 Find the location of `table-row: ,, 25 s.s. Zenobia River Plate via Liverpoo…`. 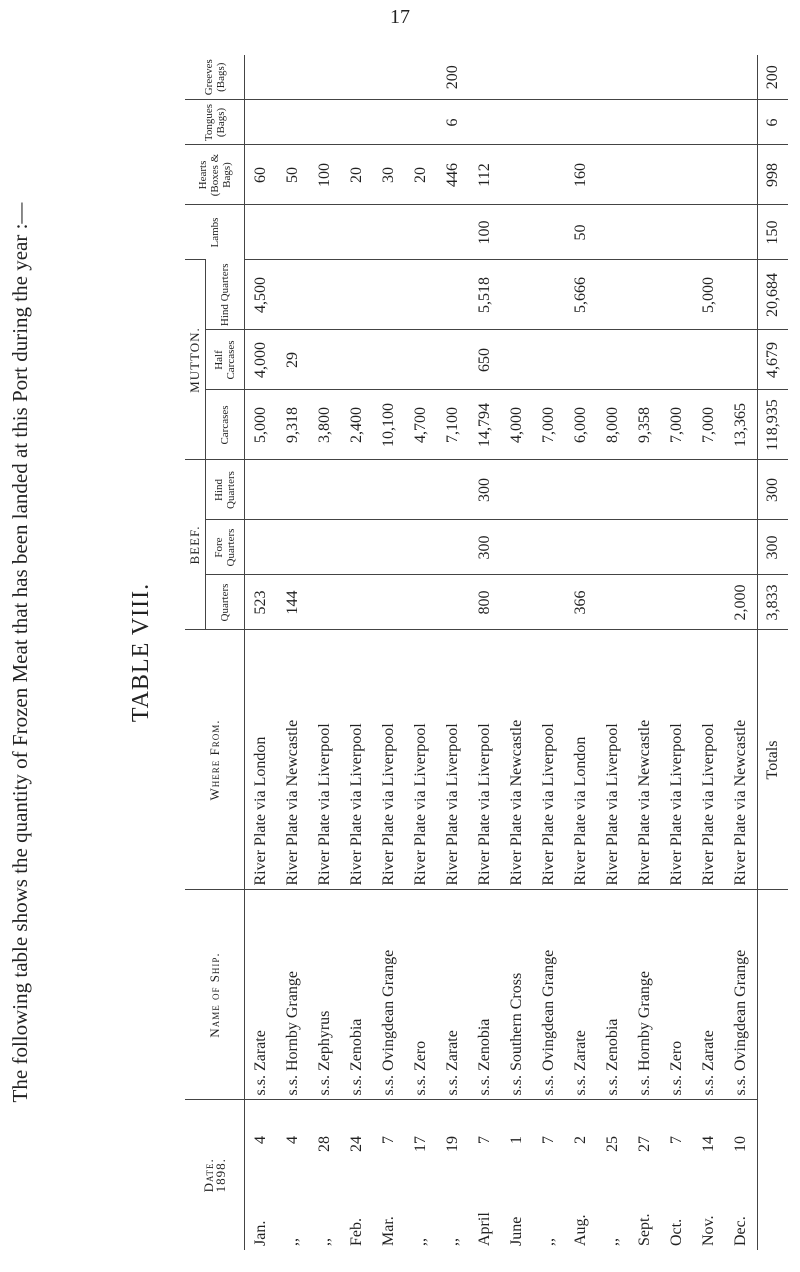

table-row: ,, 25 s.s. Zenobia River Plate via Liverpoo… is located at coordinates (613, 652).